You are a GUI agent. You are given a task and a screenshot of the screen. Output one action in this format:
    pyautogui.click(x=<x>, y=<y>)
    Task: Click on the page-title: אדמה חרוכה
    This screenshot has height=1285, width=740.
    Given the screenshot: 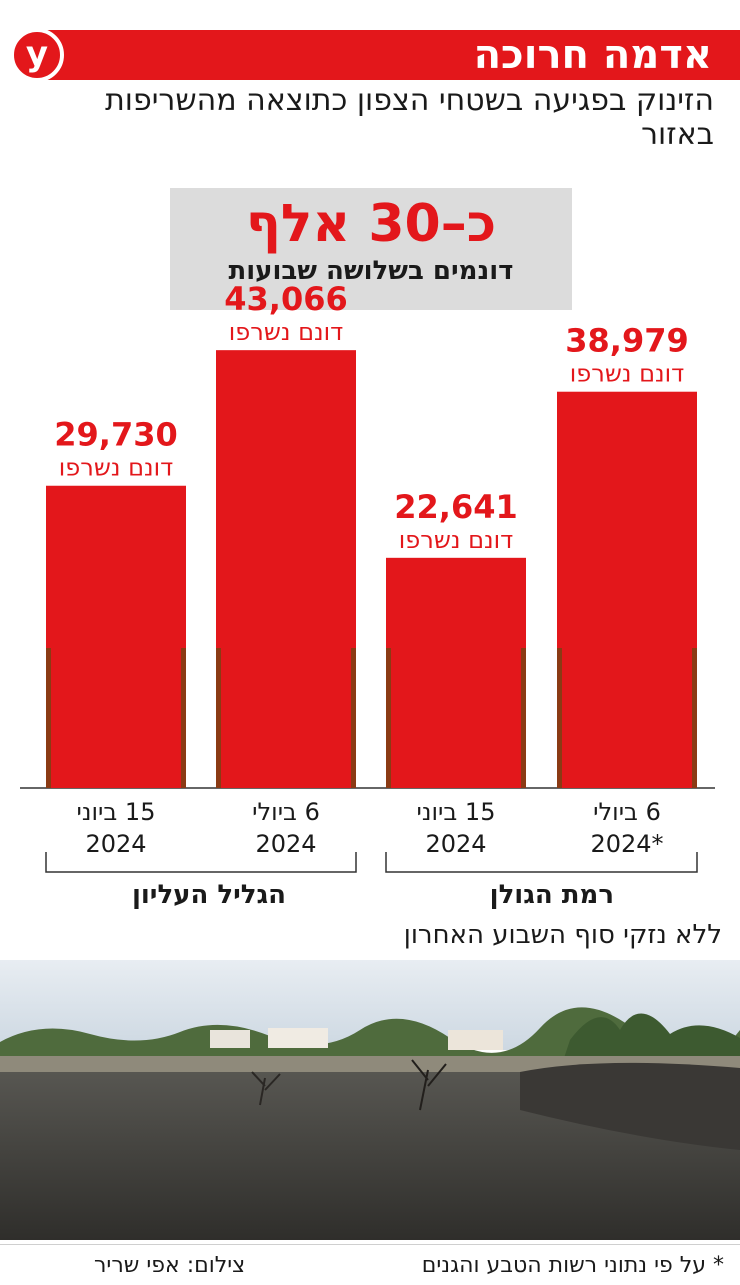 What is the action you would take?
    pyautogui.click(x=592, y=55)
    